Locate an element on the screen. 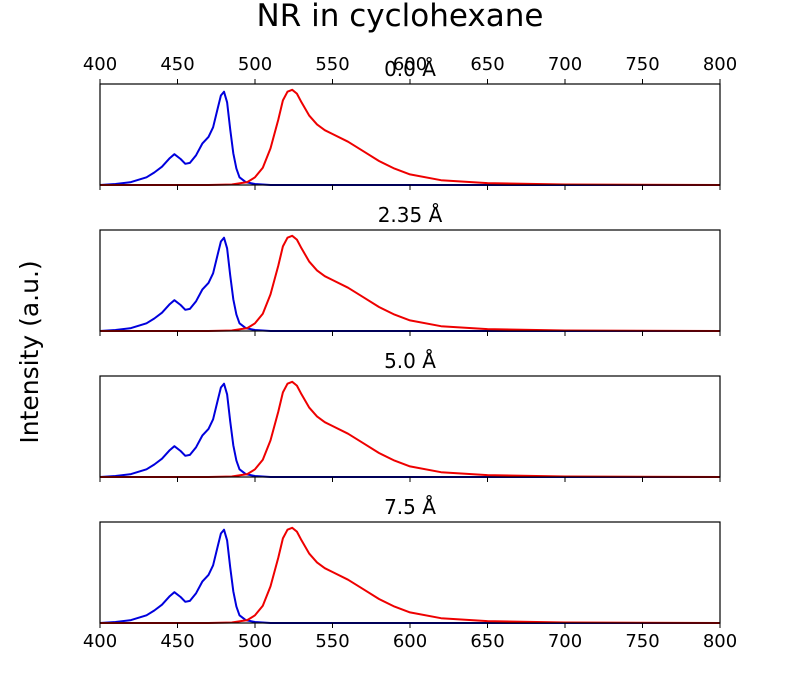 The image size is (800, 700). panel-3: 5.0 Å is located at coordinates (410, 415).